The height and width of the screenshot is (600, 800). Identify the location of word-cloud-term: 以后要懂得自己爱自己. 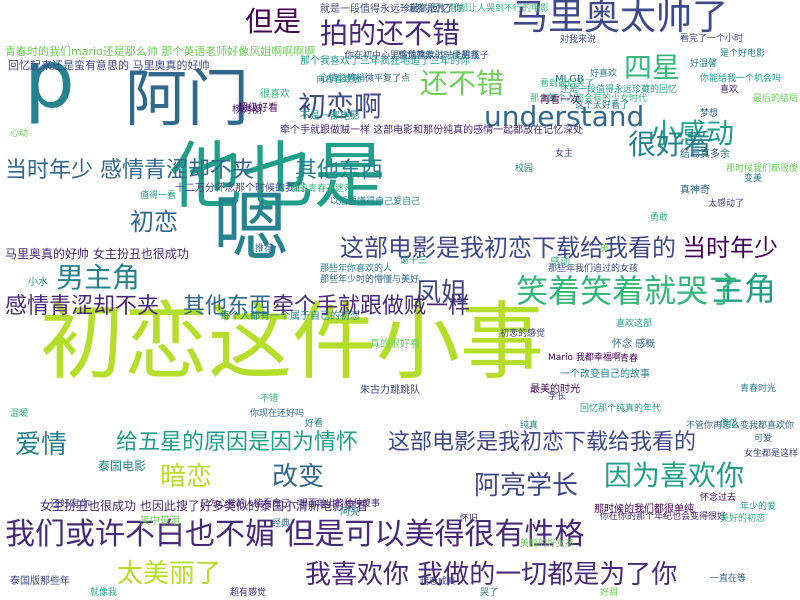
(375, 202).